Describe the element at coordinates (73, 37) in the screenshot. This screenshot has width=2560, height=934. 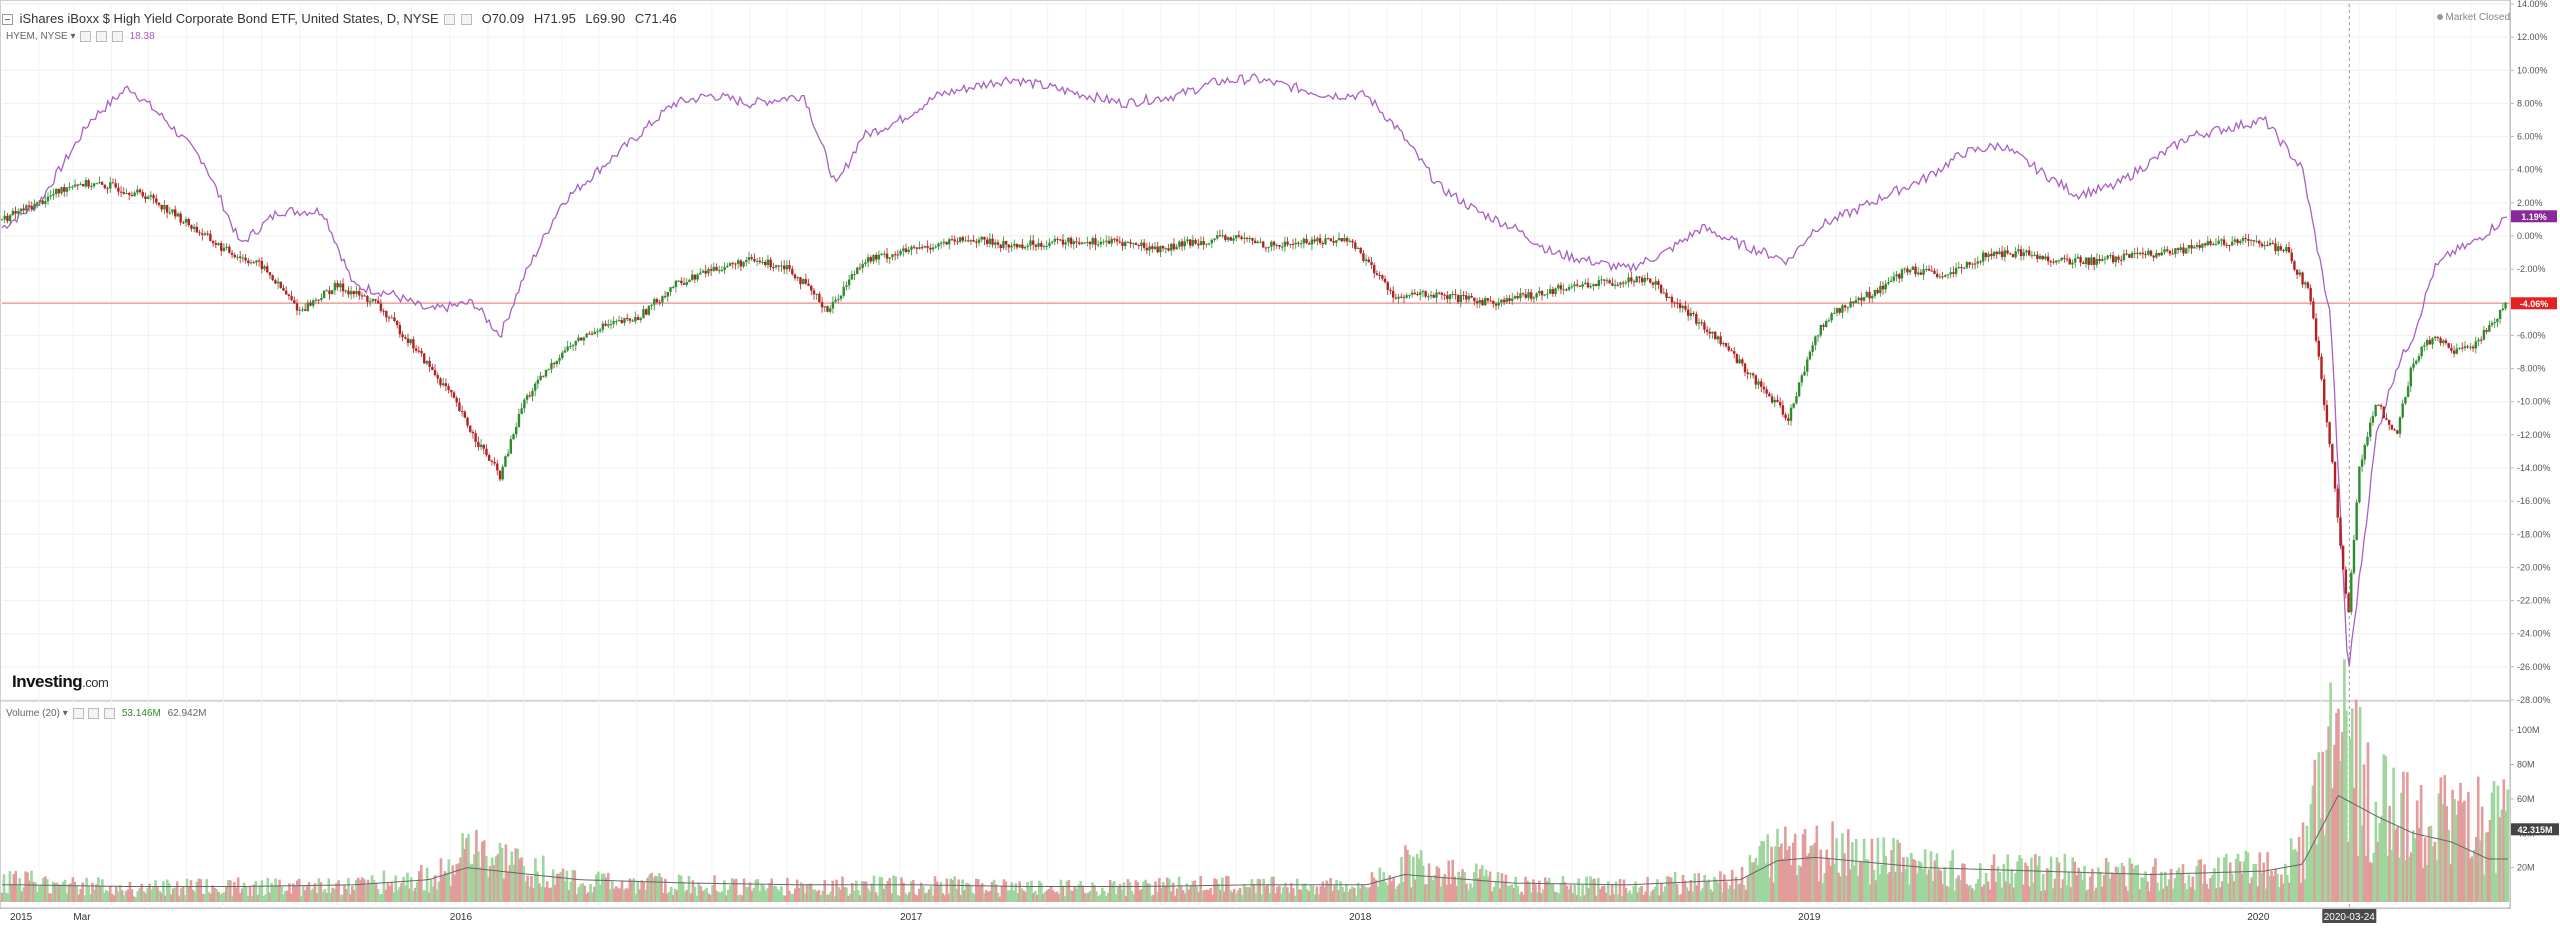
I see `compare-dropdown-icon: ▾` at that location.